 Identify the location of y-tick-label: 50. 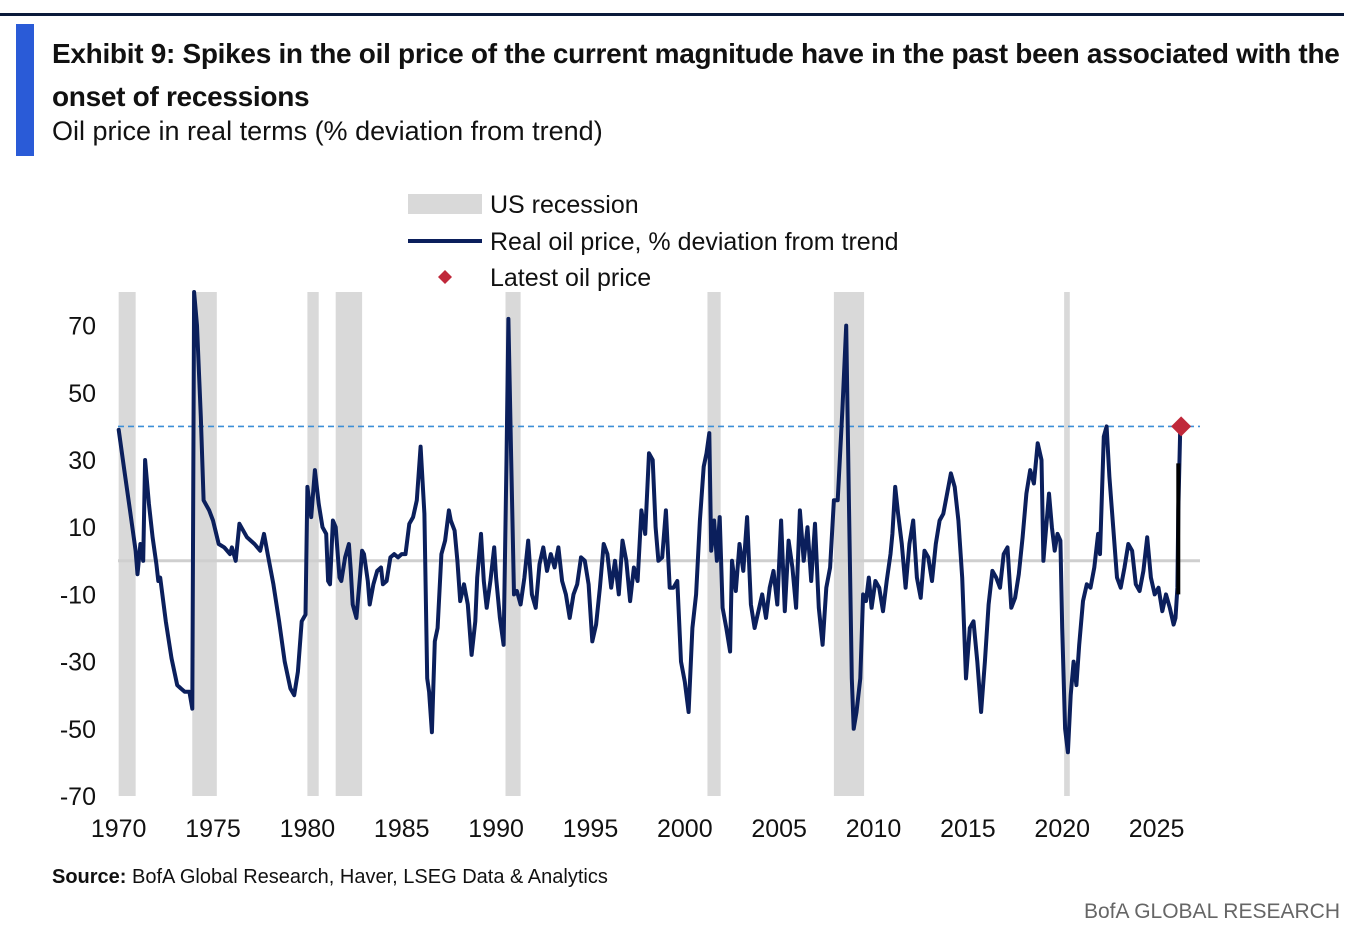
(82, 394).